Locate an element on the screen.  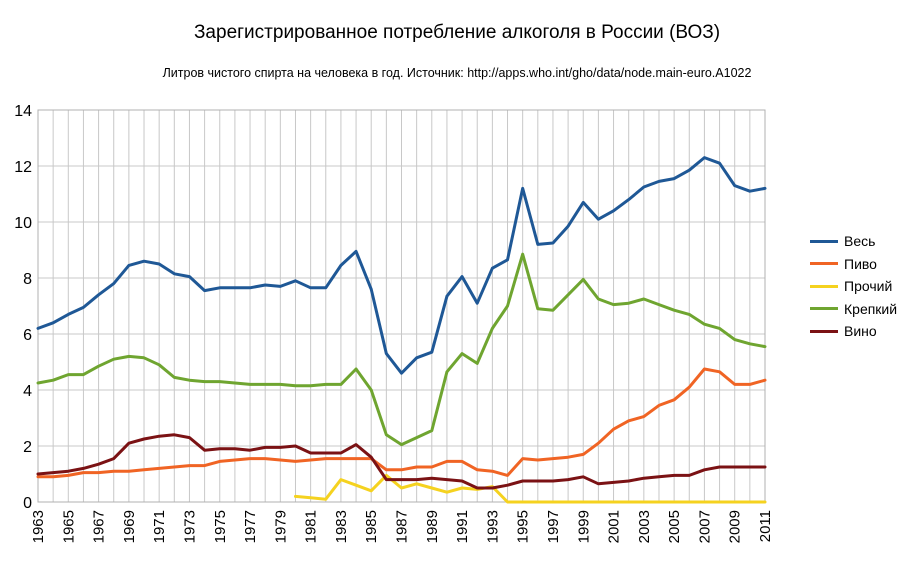
x-tick-label: 1983 is located at coordinates (341, 526).